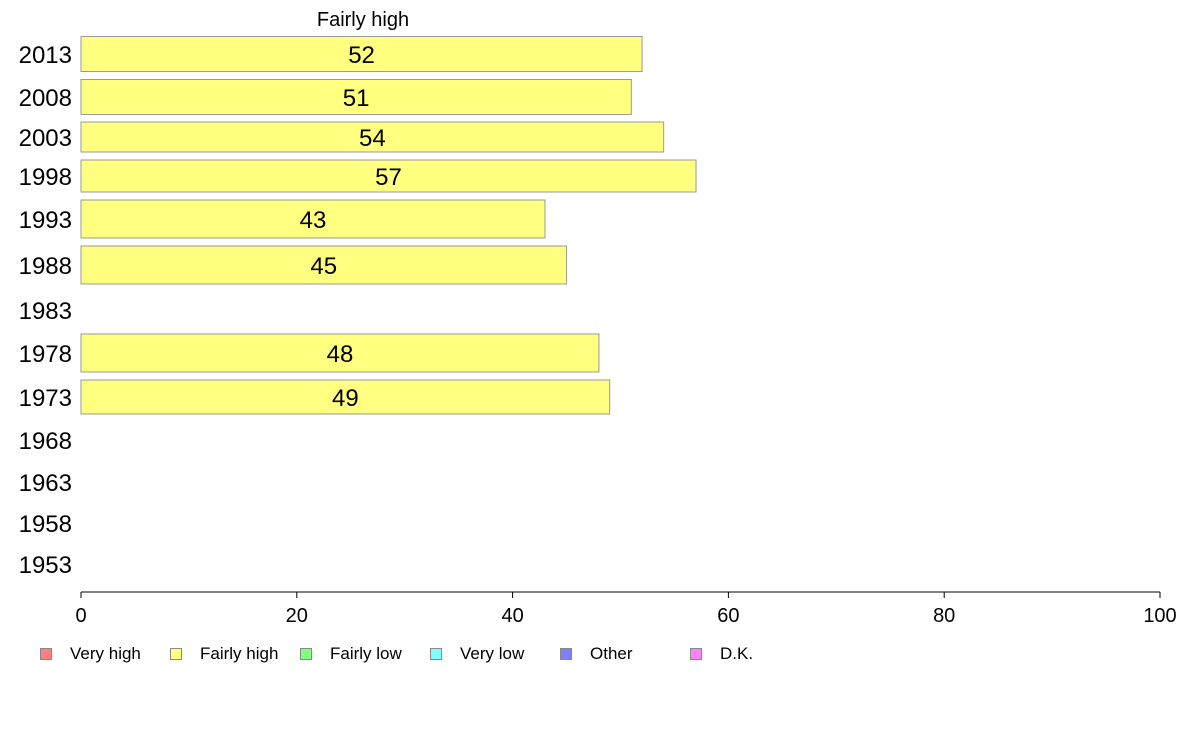 The width and height of the screenshot is (1188, 736). I want to click on year-label: 2008, so click(45, 98).